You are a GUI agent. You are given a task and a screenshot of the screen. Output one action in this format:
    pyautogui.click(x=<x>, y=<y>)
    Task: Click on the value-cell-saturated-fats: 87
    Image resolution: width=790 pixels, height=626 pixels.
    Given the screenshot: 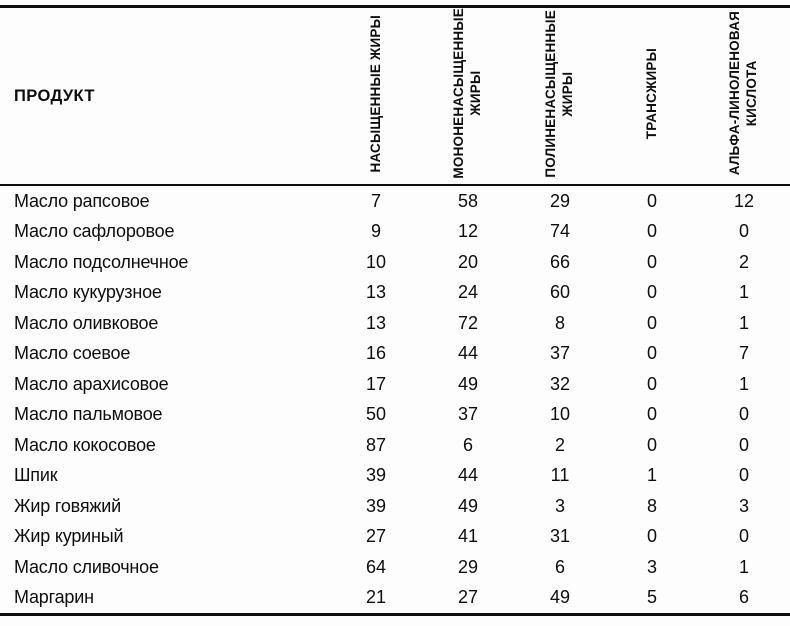 What is the action you would take?
    pyautogui.click(x=376, y=444)
    